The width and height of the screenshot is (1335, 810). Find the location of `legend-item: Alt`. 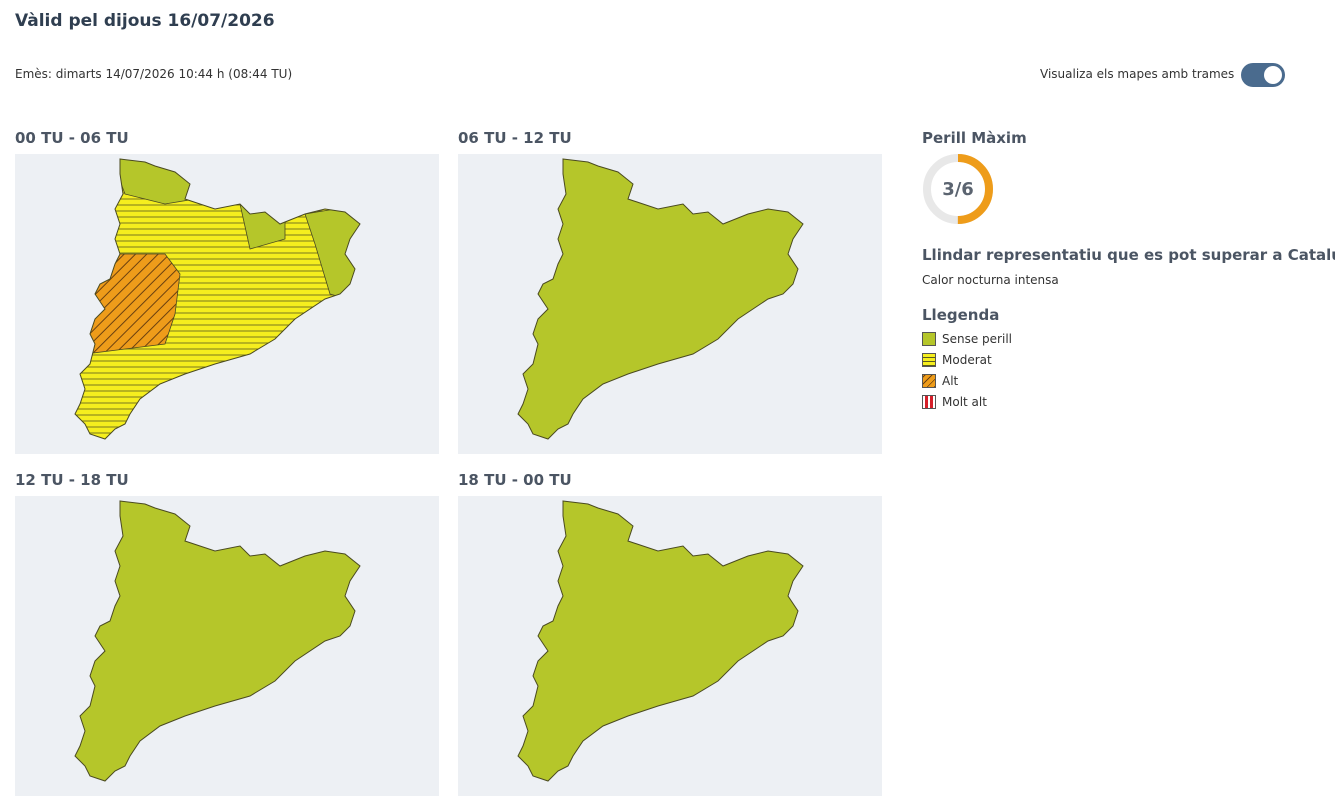

legend-item: Alt is located at coordinates (940, 381).